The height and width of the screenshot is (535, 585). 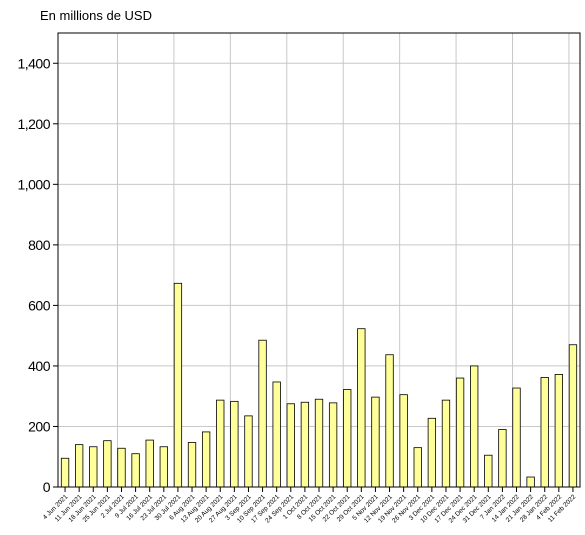 What do you see at coordinates (47, 487) in the screenshot?
I see `y-tick-label: 0` at bounding box center [47, 487].